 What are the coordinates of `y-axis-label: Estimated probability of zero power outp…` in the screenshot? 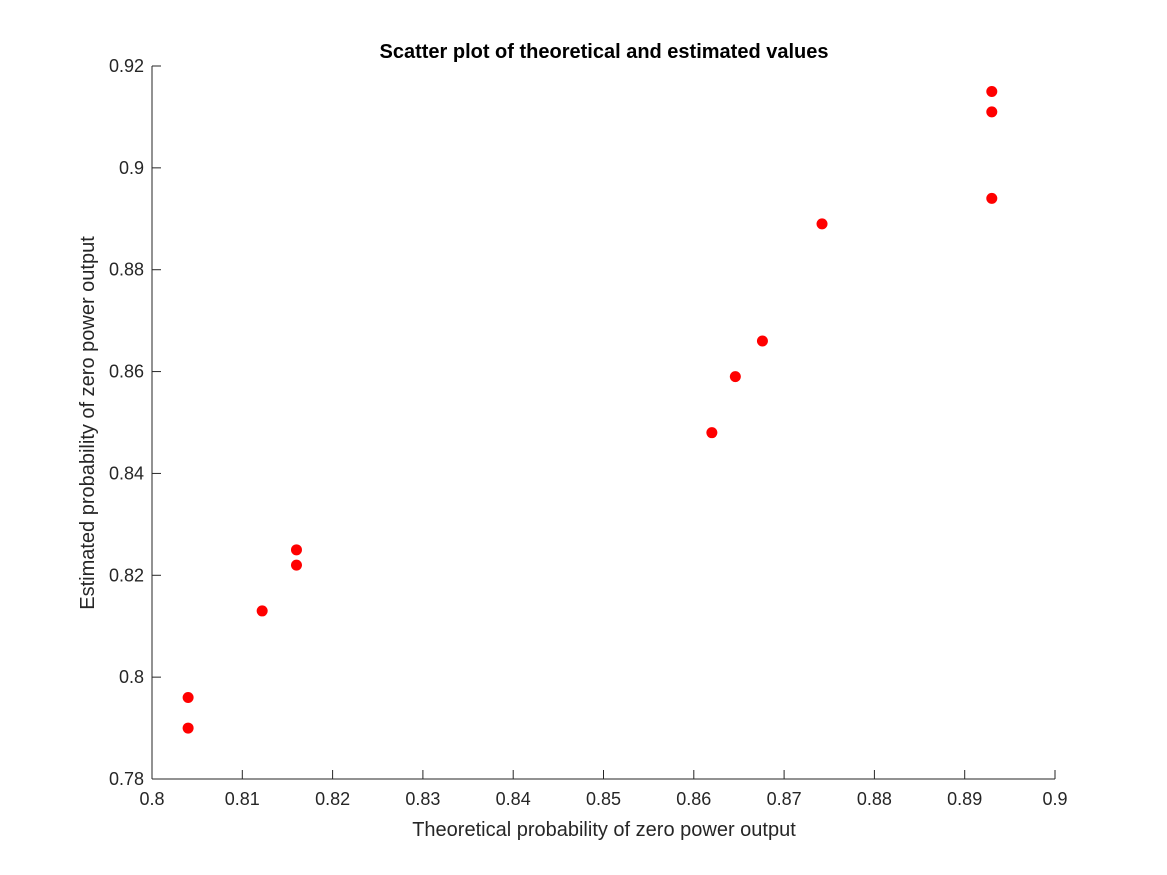 It's located at (88, 423).